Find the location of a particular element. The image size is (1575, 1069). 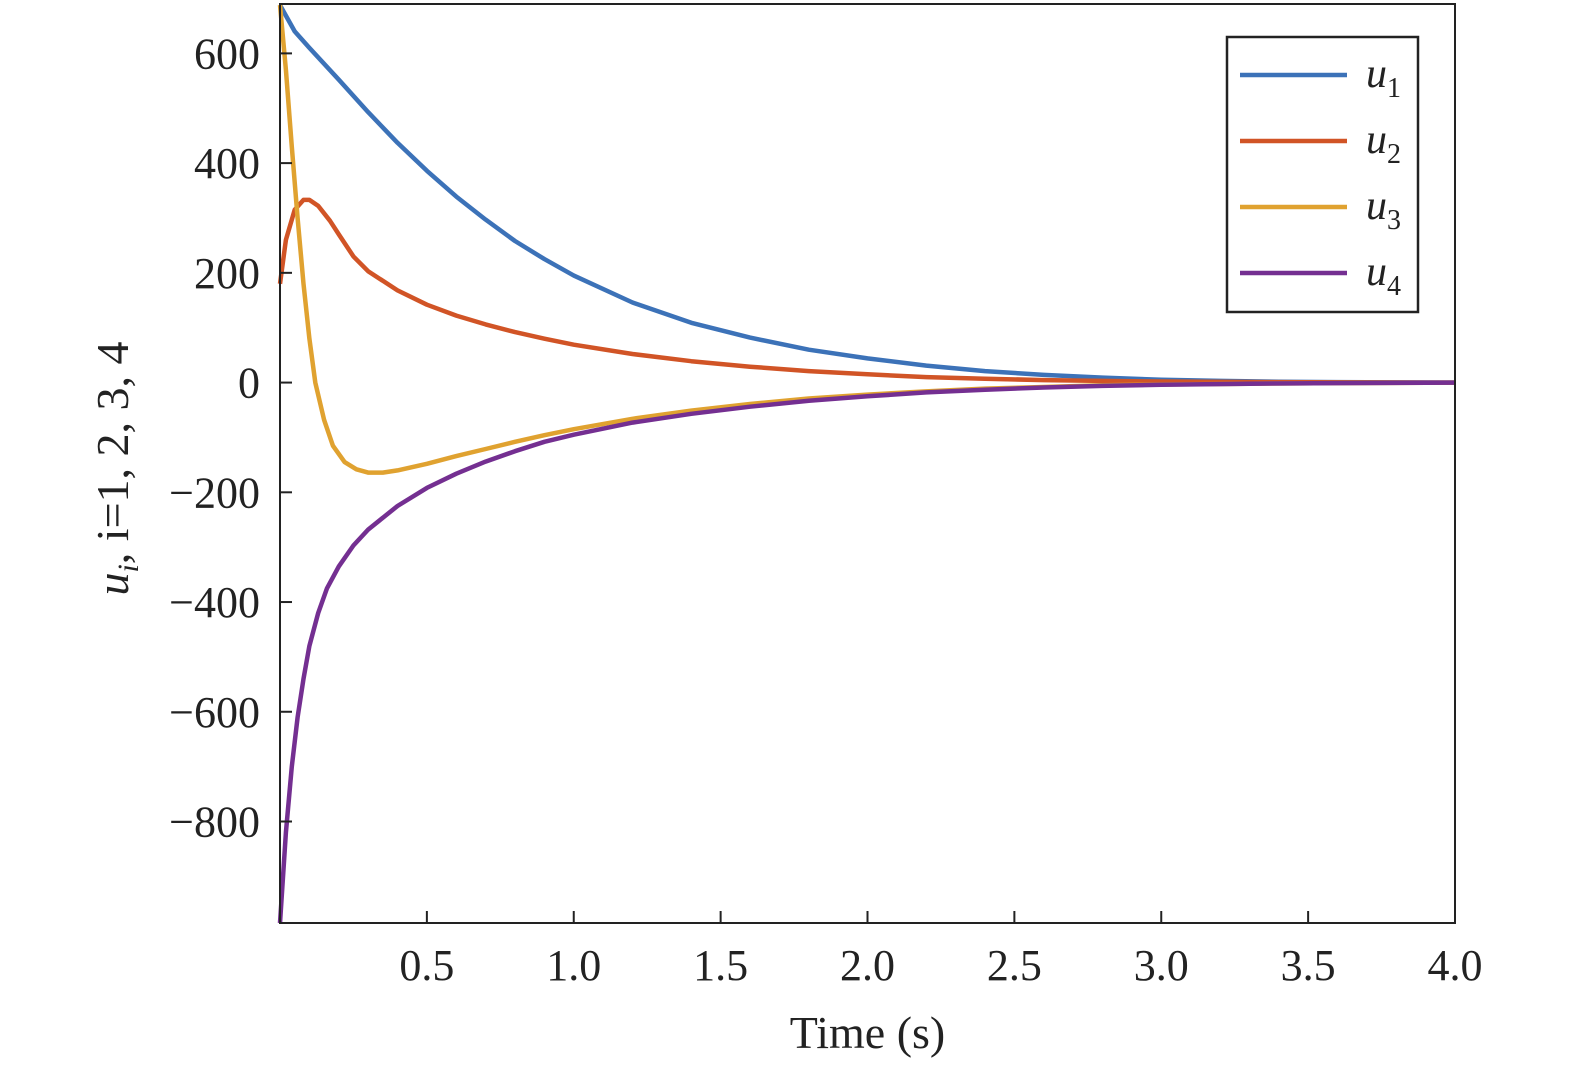

legend-label: u3 is located at coordinates (1383, 209).